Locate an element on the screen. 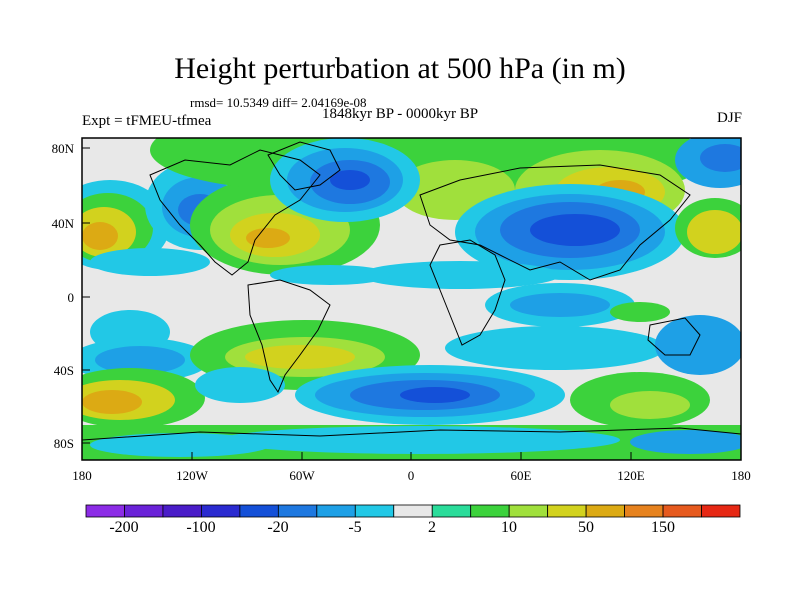 The image size is (800, 600). colorbar-label: -100 is located at coordinates (200, 527).